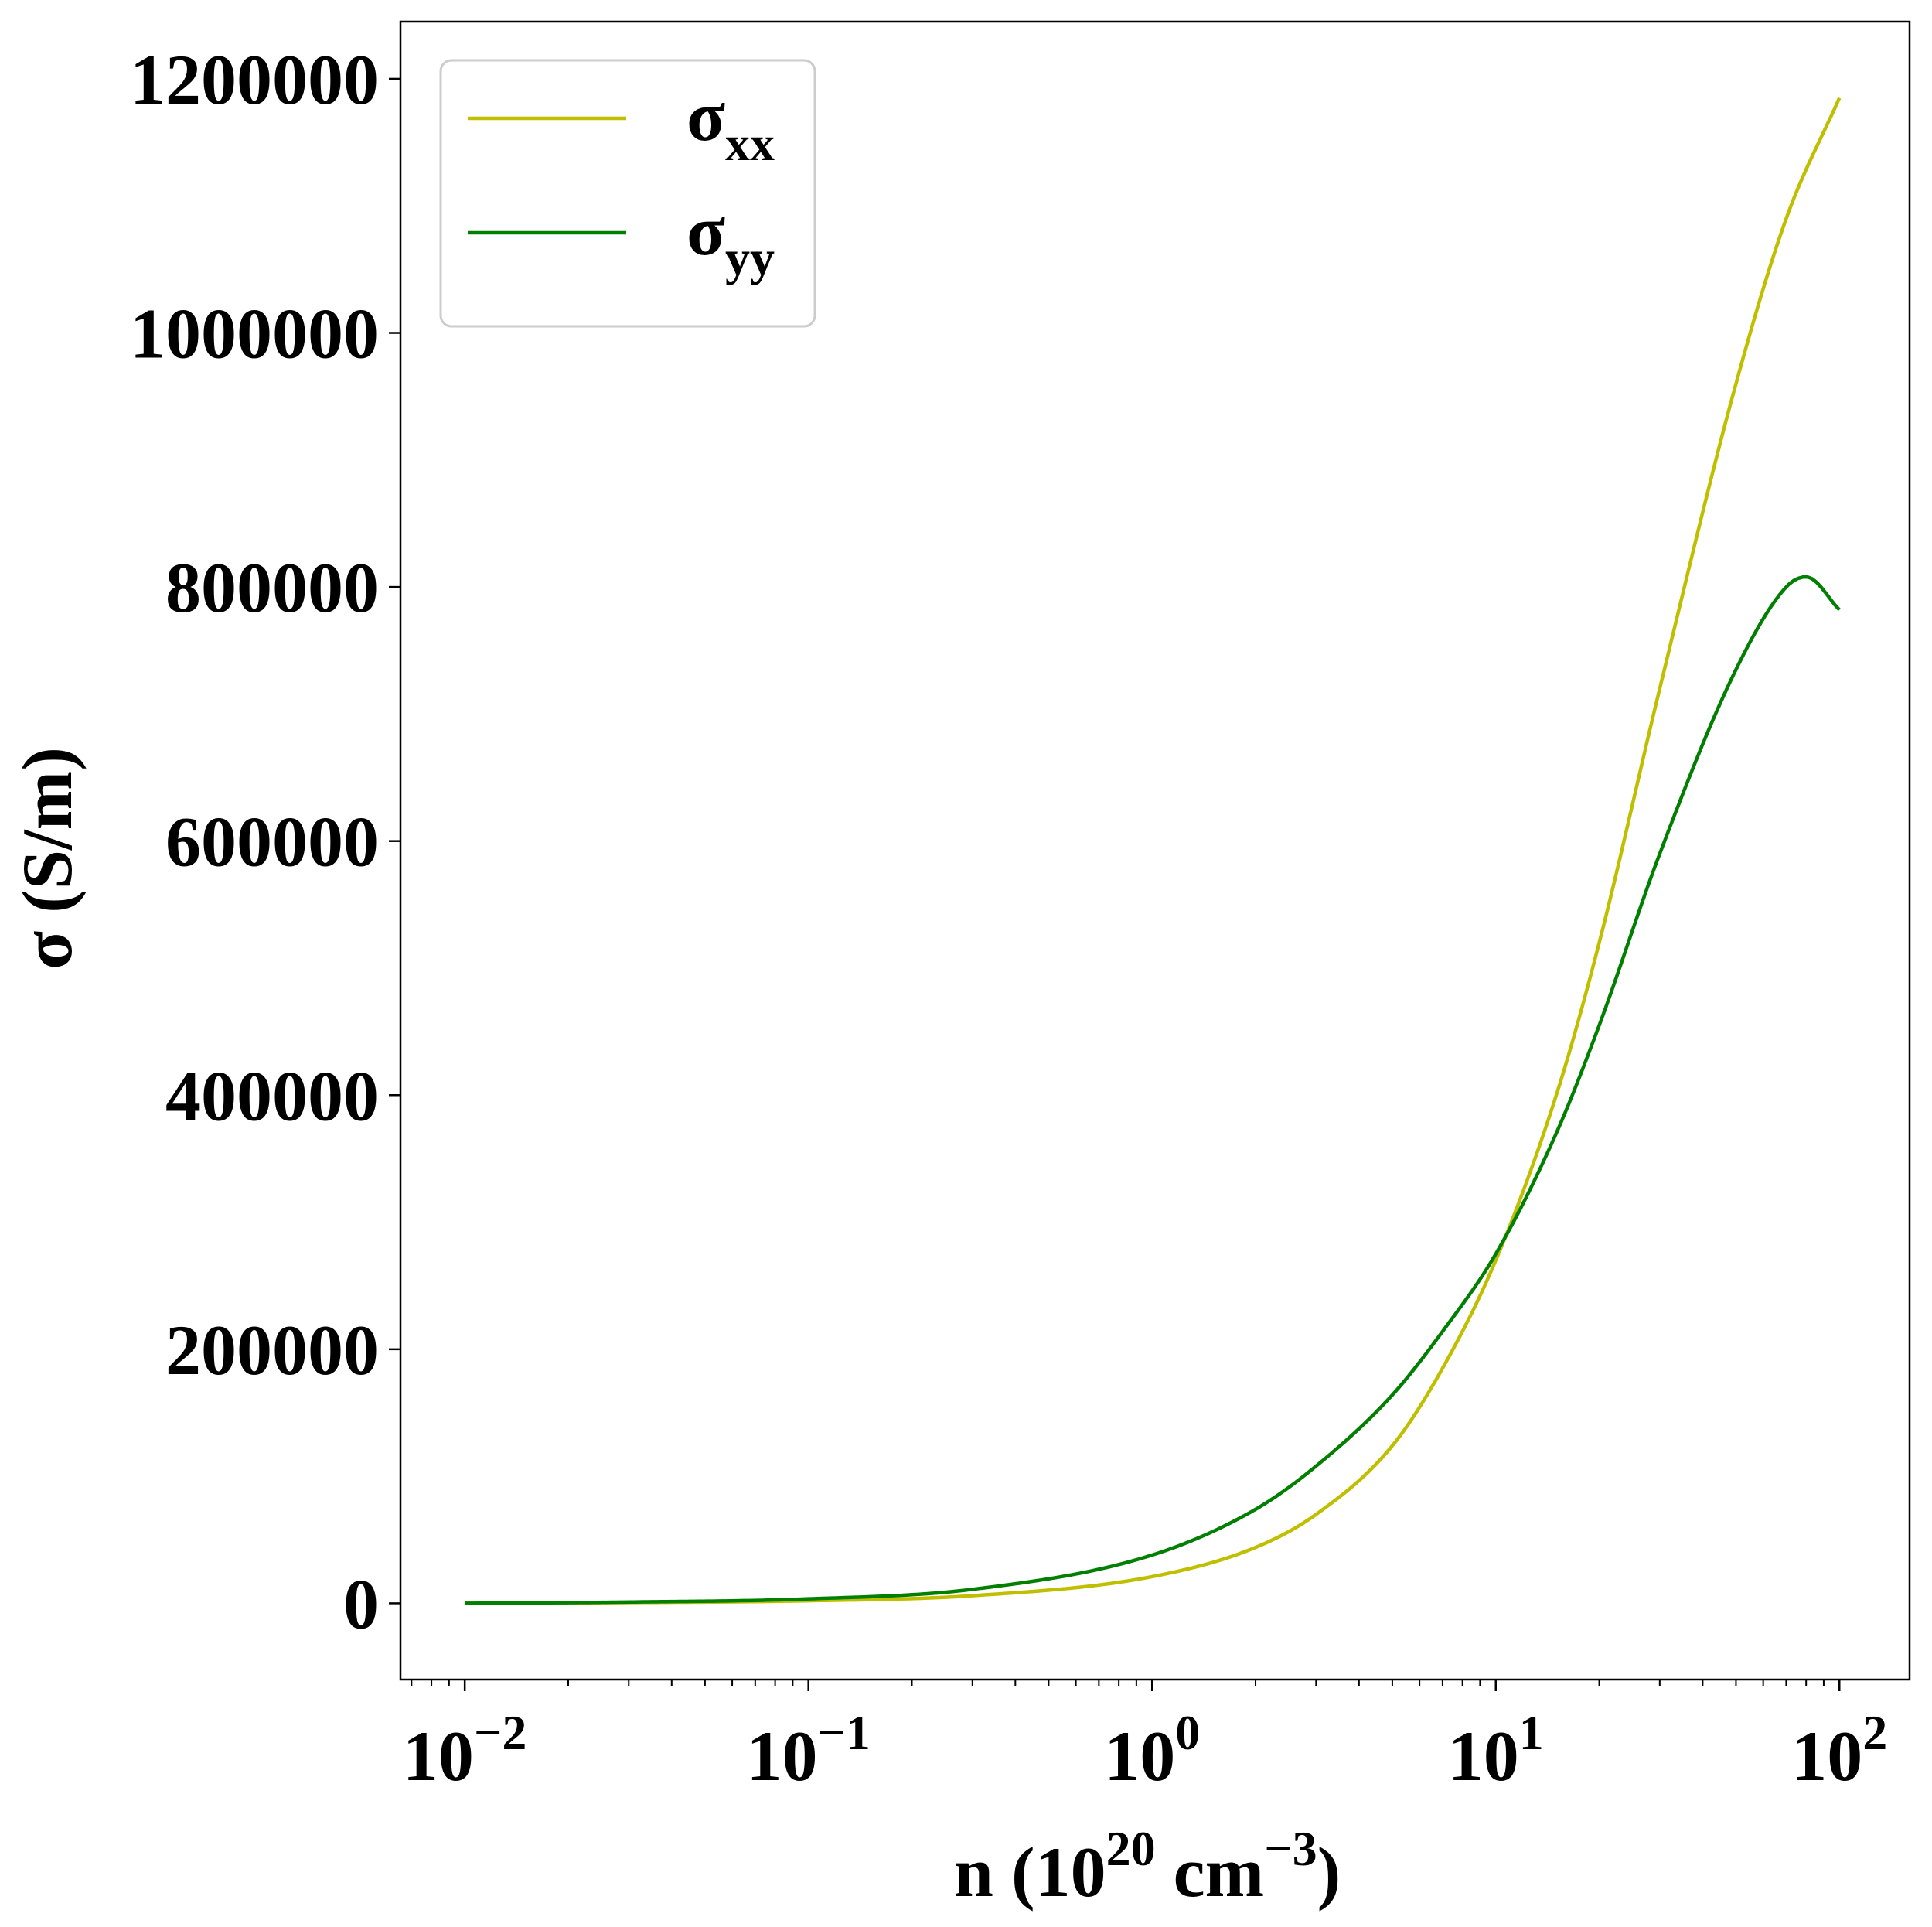  I want to click on x-axis-label-end: ), so click(1329, 1872).